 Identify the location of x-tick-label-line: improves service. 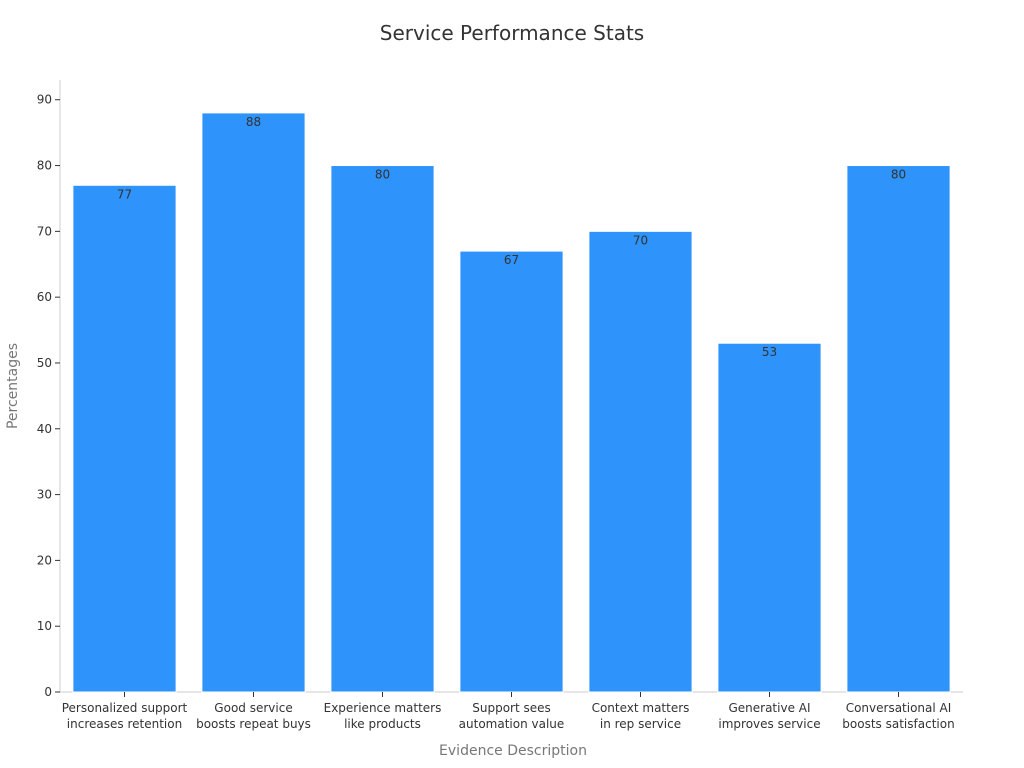
(769, 724).